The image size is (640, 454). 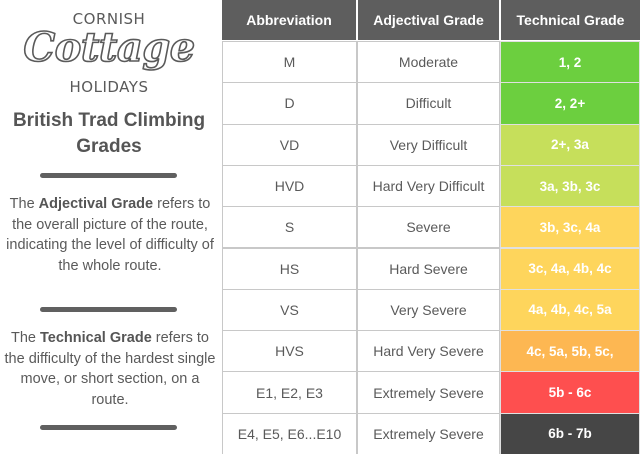 I want to click on abbreviation-cell: HVD, so click(x=289, y=186).